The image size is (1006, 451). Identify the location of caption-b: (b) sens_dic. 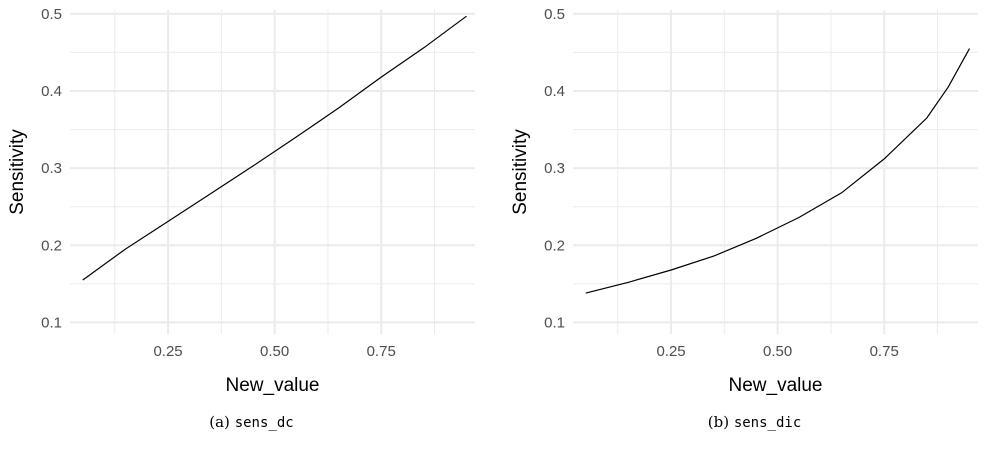
(754, 422).